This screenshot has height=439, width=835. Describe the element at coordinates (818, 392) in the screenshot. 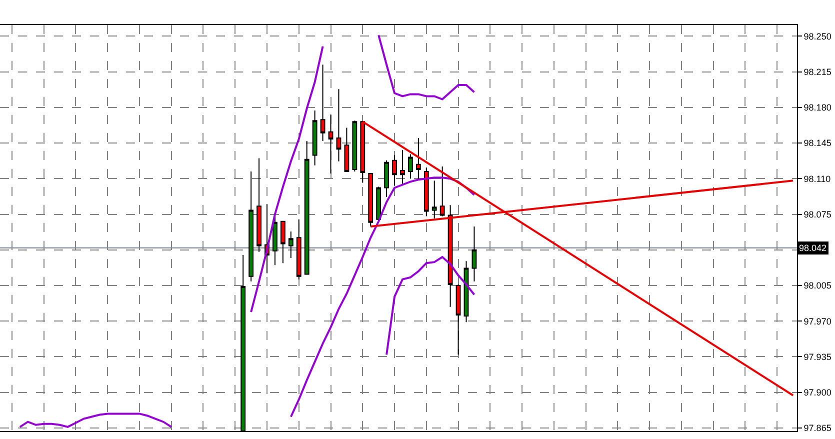

I see `y-tick-label: 97.900` at that location.